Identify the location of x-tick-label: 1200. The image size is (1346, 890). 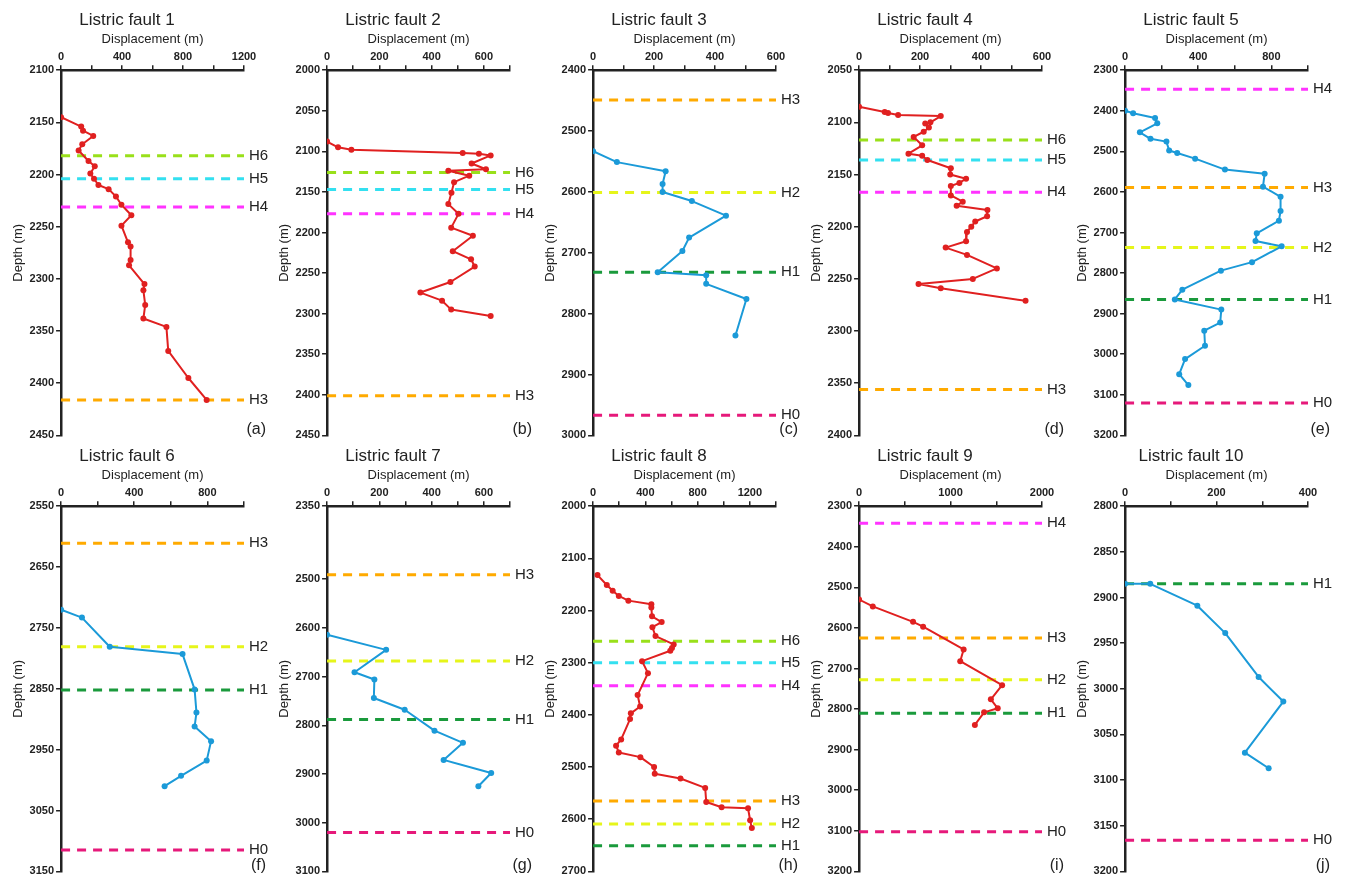
(750, 491).